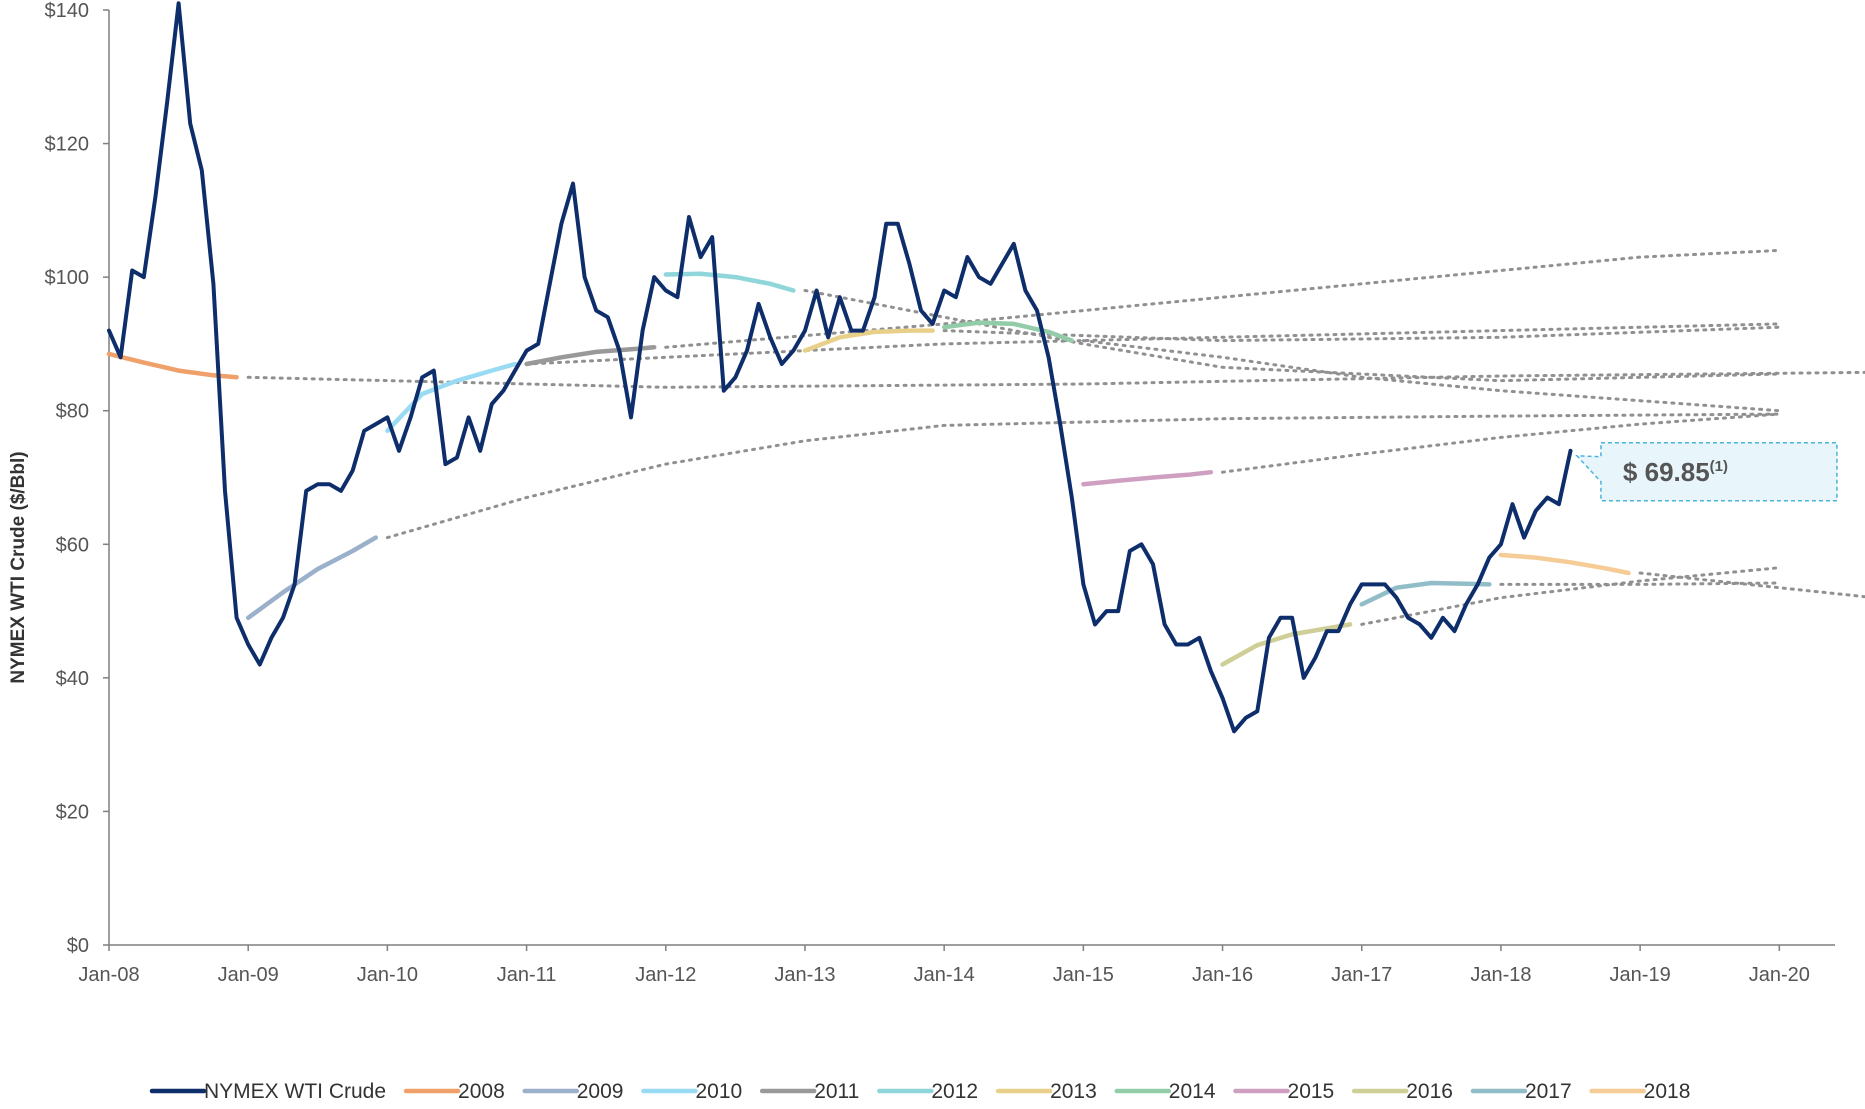 The image size is (1865, 1109). Describe the element at coordinates (1147, 478) in the screenshot. I see `strip-2015` at that location.